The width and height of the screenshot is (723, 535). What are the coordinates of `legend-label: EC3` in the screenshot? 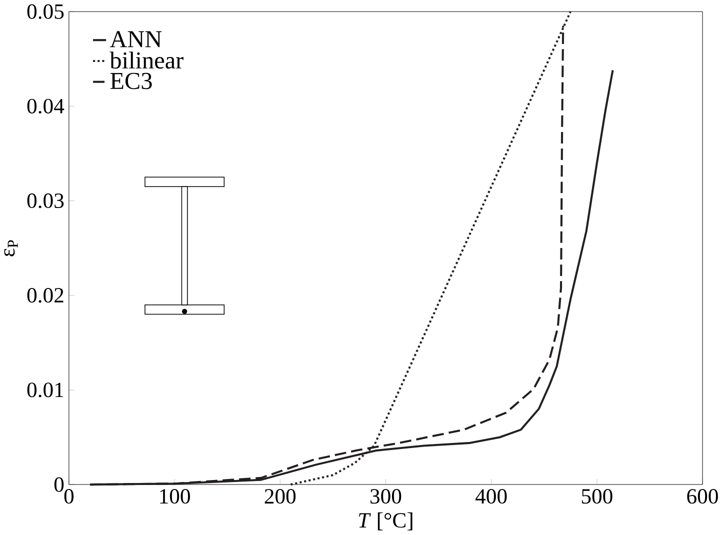 It's located at (131, 81).